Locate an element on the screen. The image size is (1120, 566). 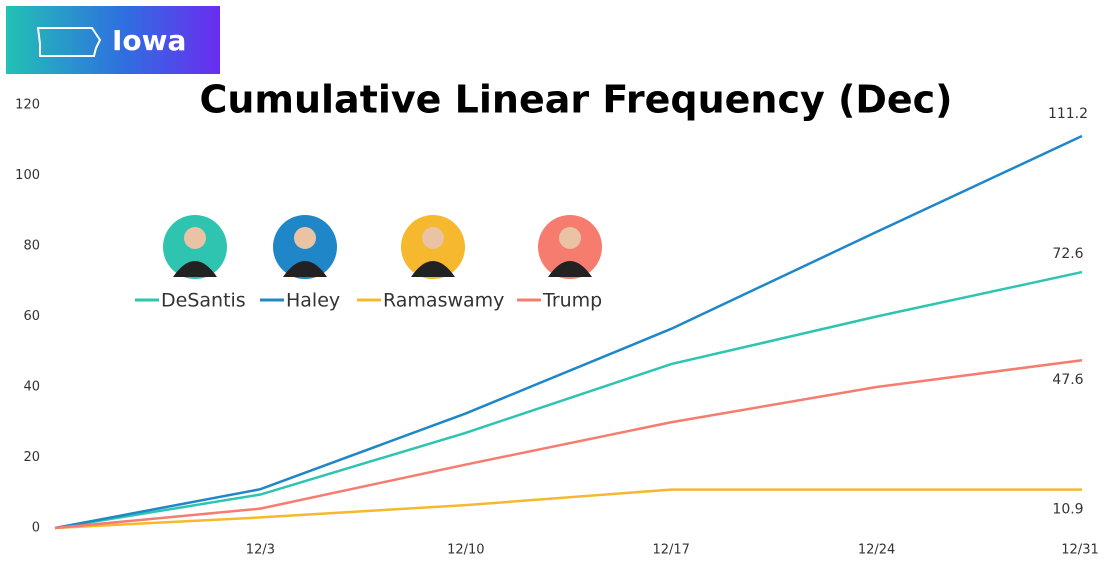
y-tick-label: 120 is located at coordinates (27, 105).